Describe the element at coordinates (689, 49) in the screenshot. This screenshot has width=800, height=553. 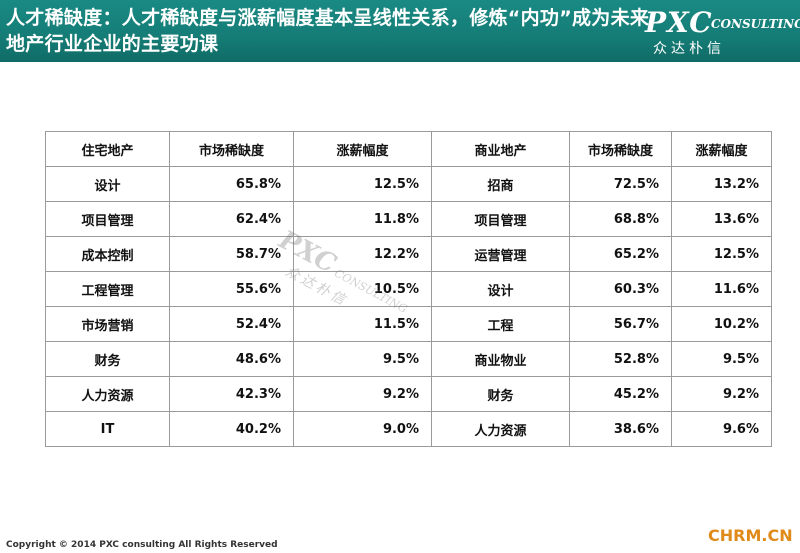
I see `logo-chinese-name: 众达朴信` at that location.